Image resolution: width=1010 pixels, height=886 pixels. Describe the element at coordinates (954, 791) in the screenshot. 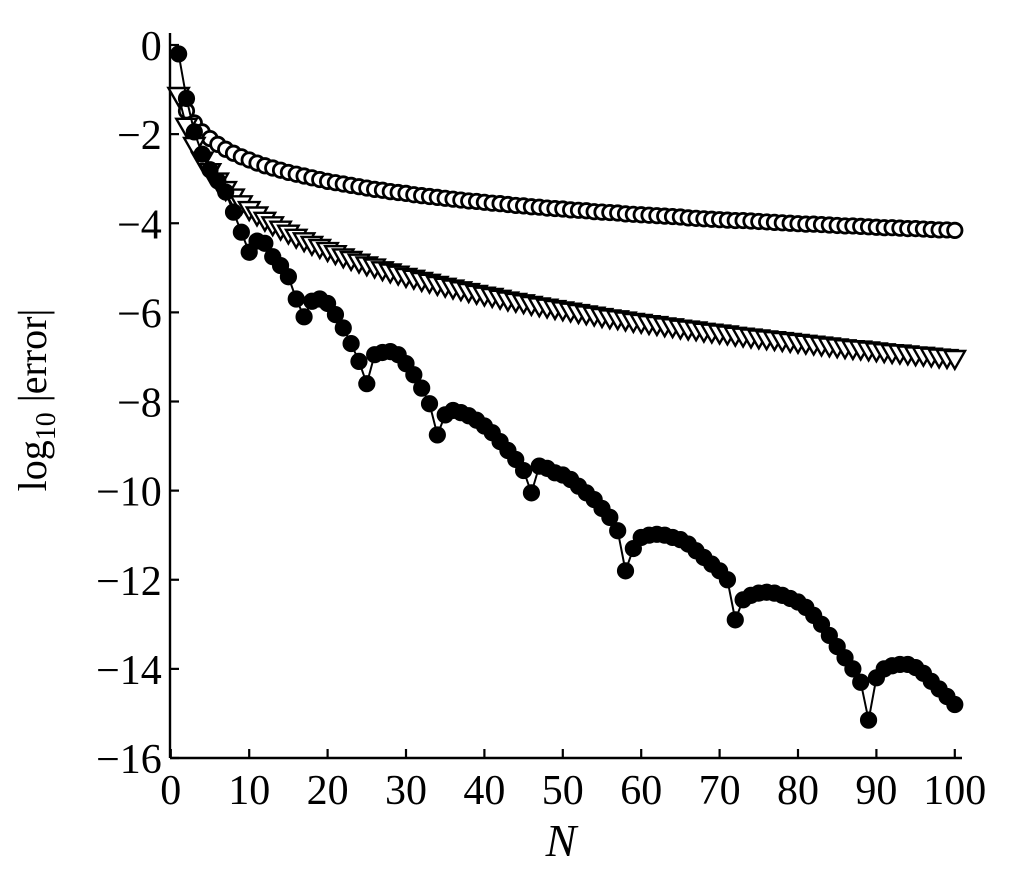

I see `x-tick-label-100: 100` at that location.